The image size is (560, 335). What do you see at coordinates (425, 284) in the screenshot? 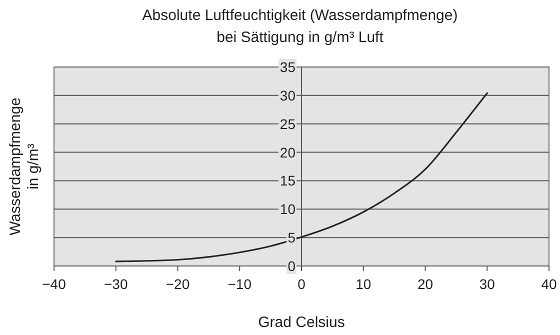
I see `x-tick-label: 20` at bounding box center [425, 284].